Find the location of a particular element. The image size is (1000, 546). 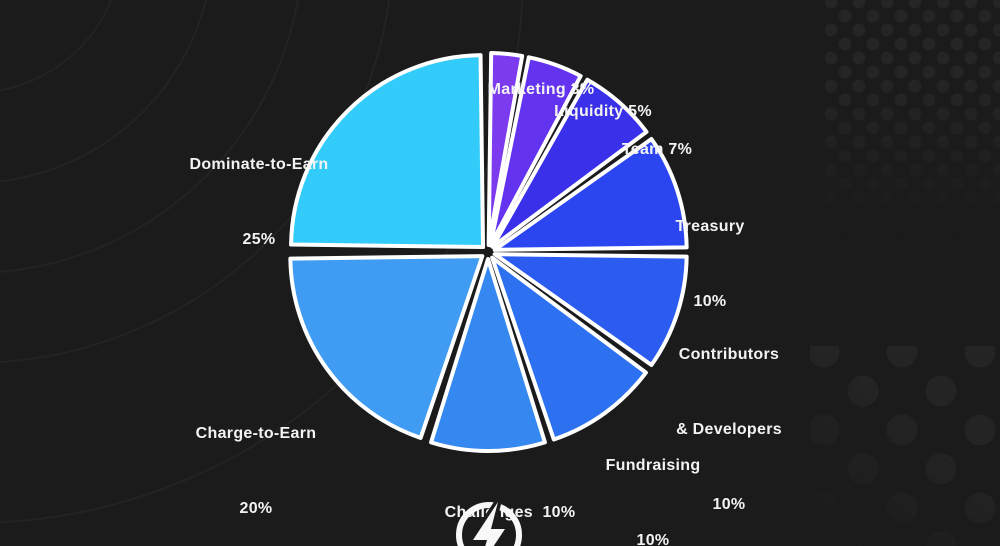

pie-label-line: Fundraising is located at coordinates (653, 465).